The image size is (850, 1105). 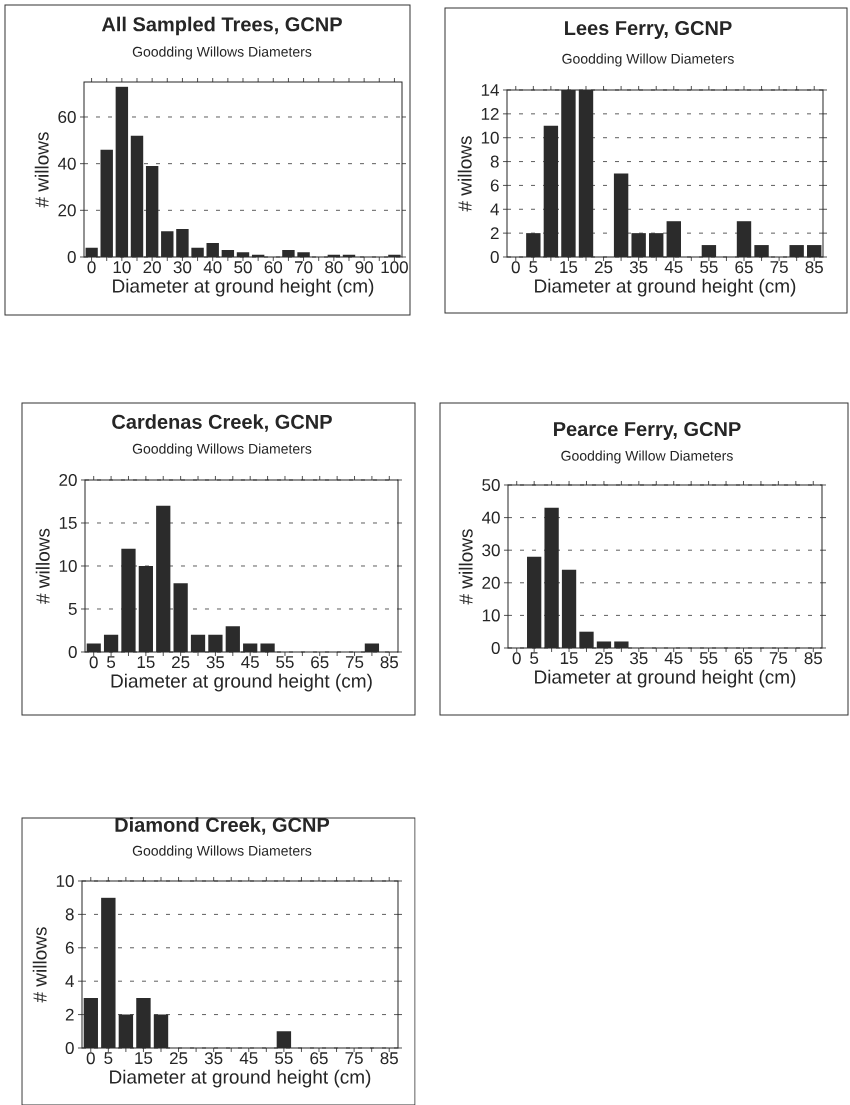 What do you see at coordinates (491, 550) in the screenshot?
I see `y-tick-label: 30` at bounding box center [491, 550].